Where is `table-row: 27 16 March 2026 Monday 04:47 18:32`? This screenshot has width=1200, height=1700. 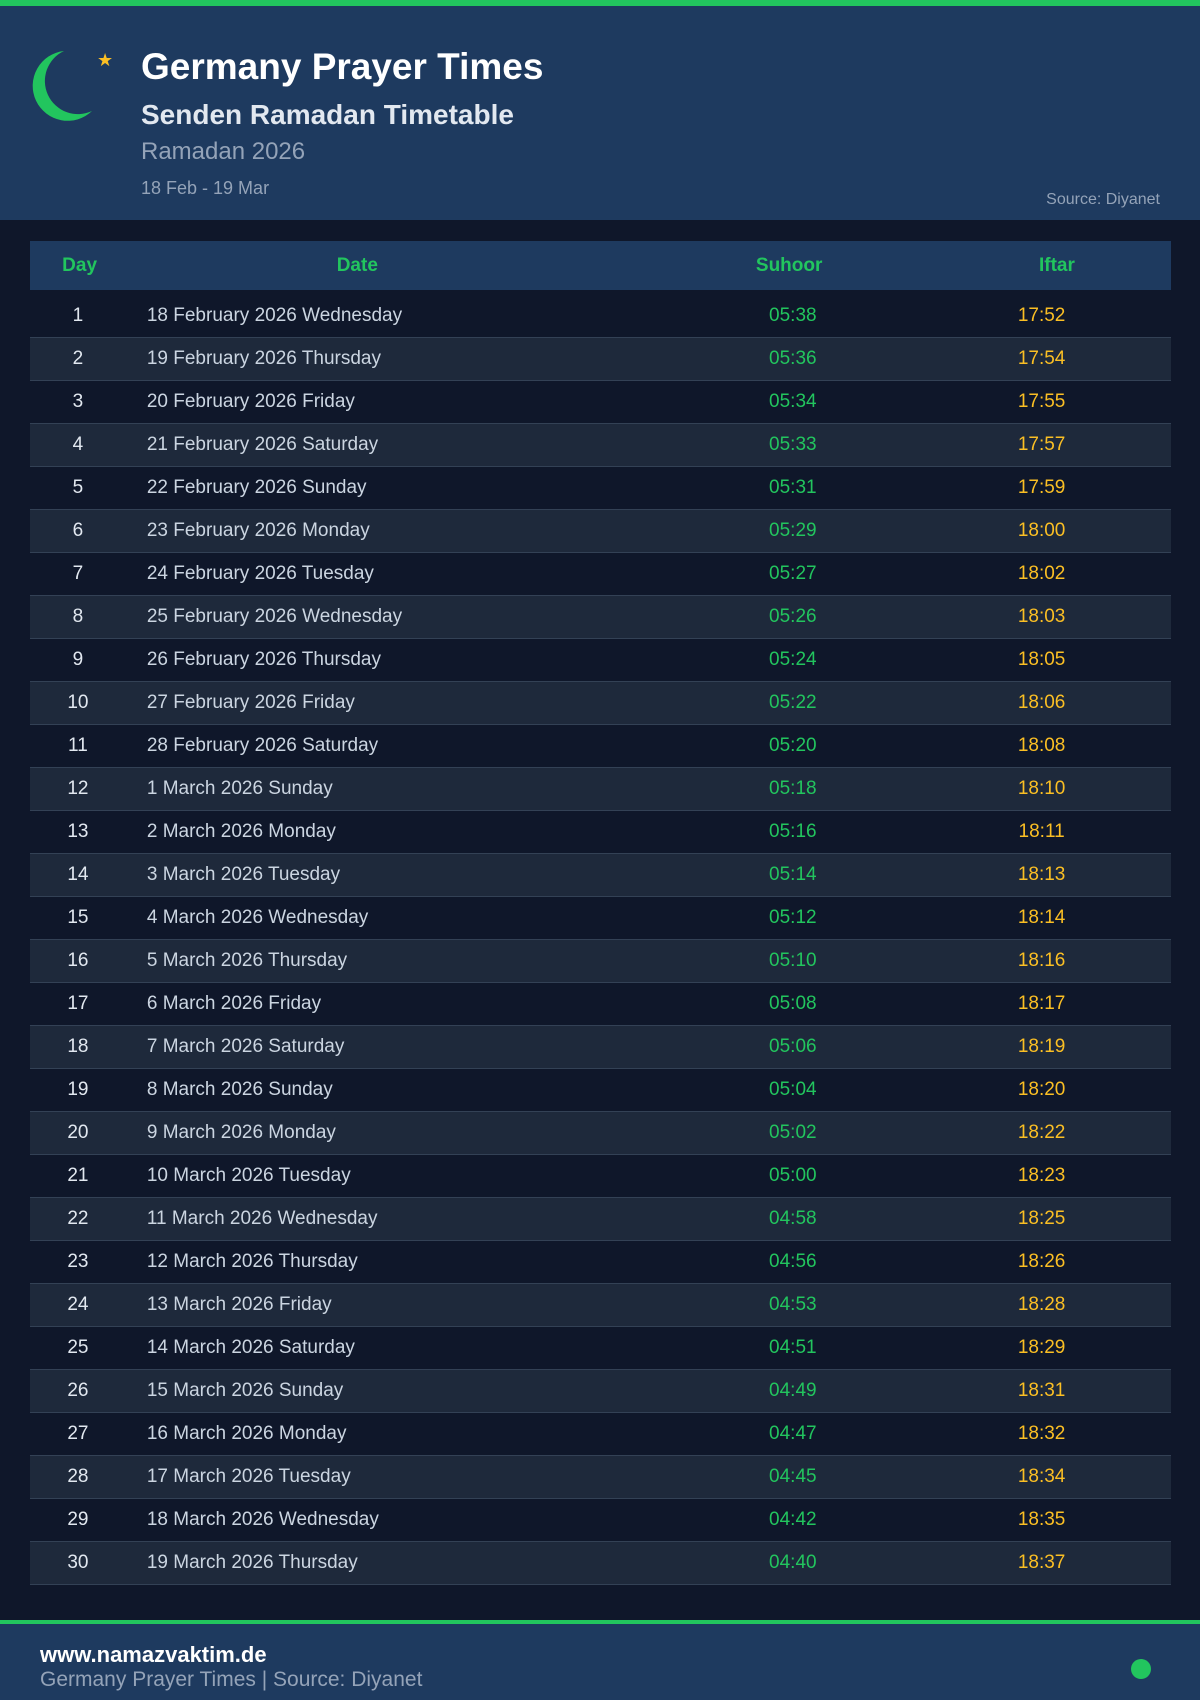
table-row: 27 16 March 2026 Monday 04:47 18:32 is located at coordinates (600, 1434).